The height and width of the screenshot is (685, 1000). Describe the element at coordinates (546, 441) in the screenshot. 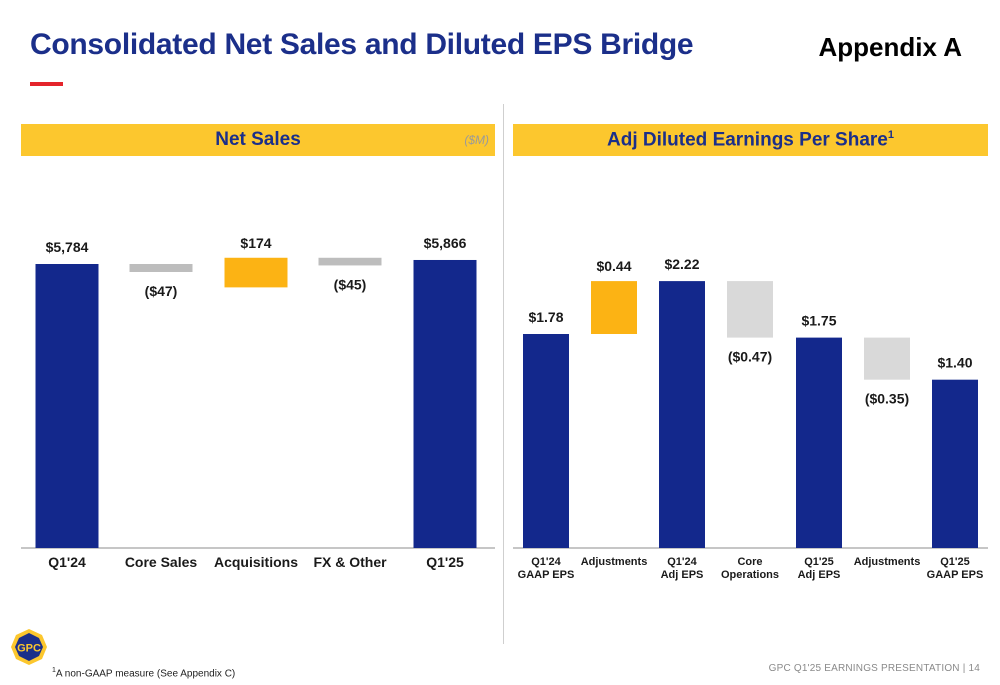

I see `eps-0-q1-24-gaap-eps-bar` at that location.